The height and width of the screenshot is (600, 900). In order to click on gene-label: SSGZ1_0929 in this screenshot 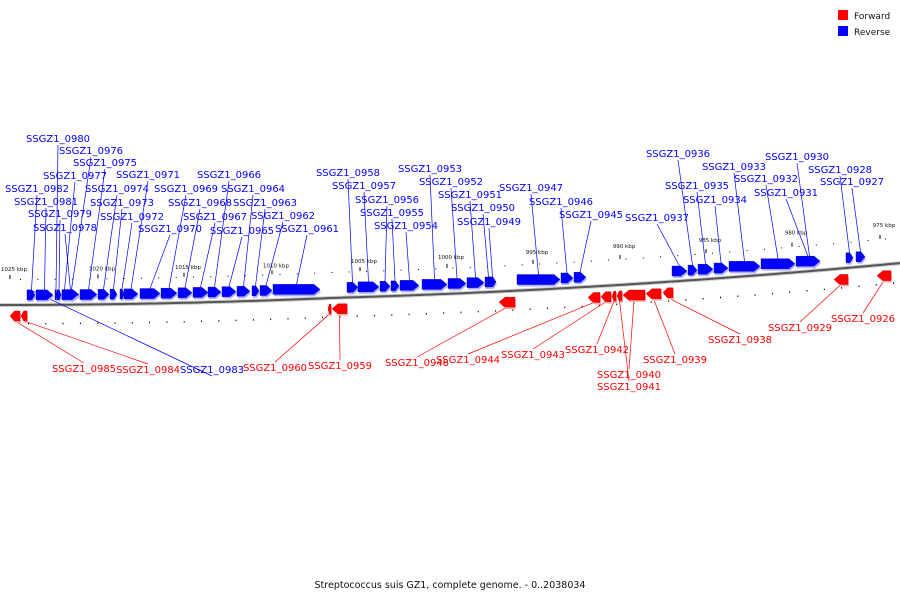, I will do `click(800, 328)`.